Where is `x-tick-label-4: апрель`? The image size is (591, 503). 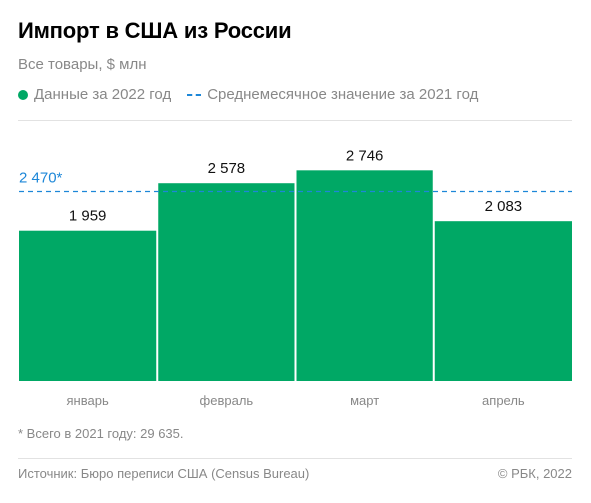
x-tick-label-4: апрель is located at coordinates (503, 400).